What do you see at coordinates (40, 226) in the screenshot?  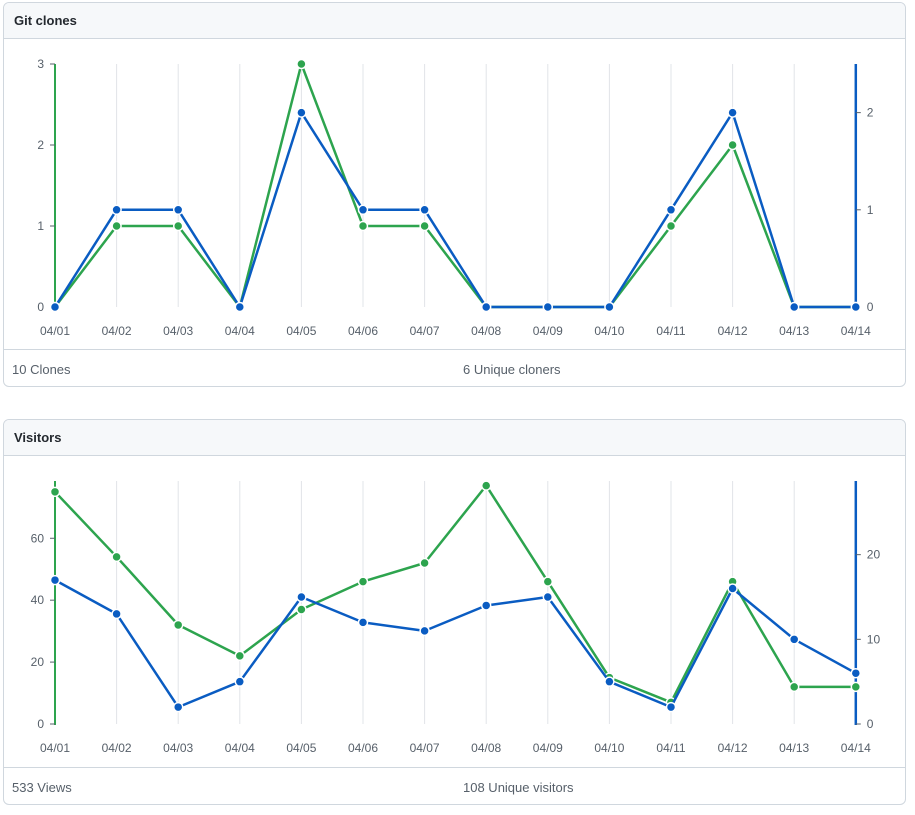 I see `left-tick-label: 1` at bounding box center [40, 226].